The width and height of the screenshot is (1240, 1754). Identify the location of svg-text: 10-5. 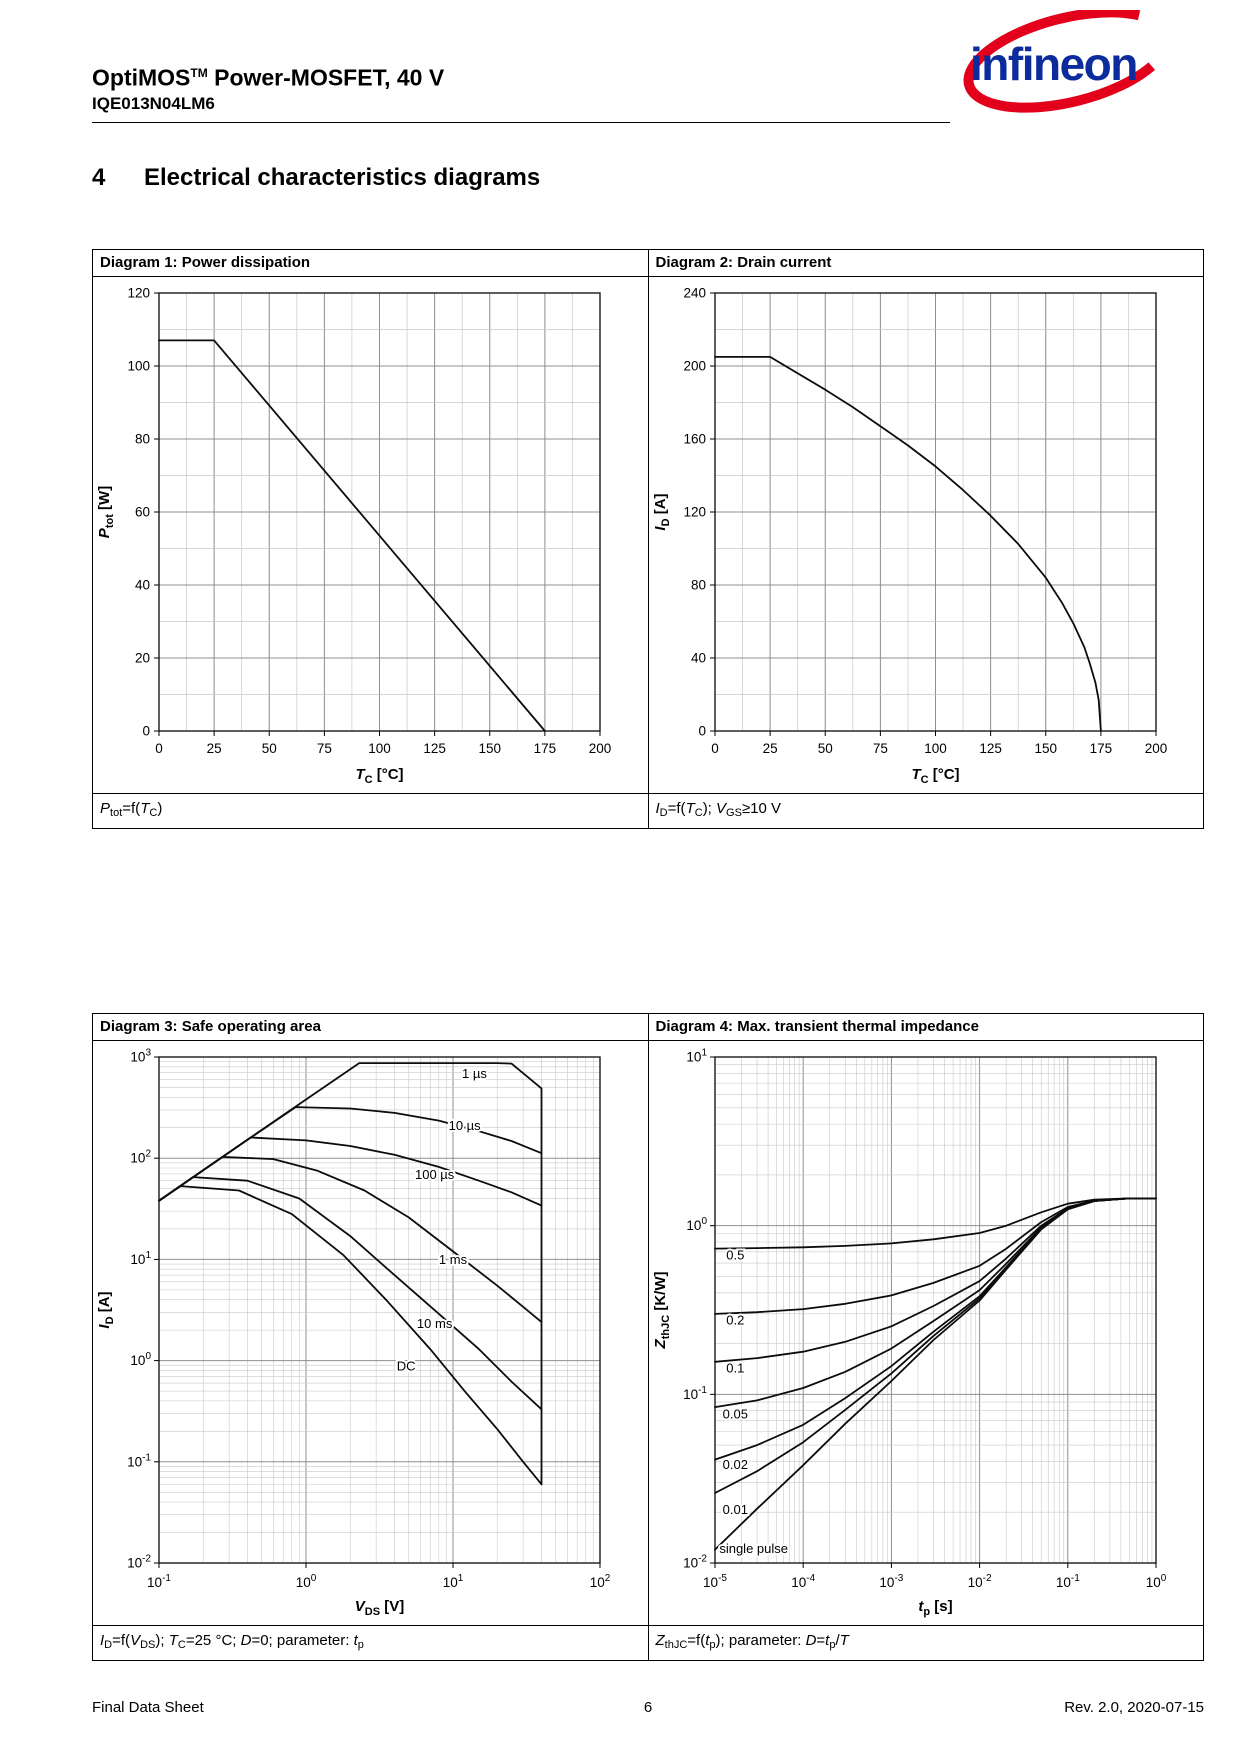
(715, 1581).